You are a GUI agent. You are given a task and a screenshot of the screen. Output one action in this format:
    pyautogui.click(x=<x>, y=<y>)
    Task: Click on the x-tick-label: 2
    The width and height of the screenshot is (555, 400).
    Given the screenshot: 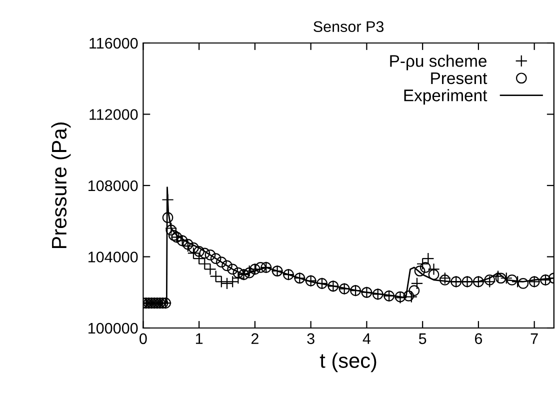 What is the action you would take?
    pyautogui.click(x=254, y=338)
    